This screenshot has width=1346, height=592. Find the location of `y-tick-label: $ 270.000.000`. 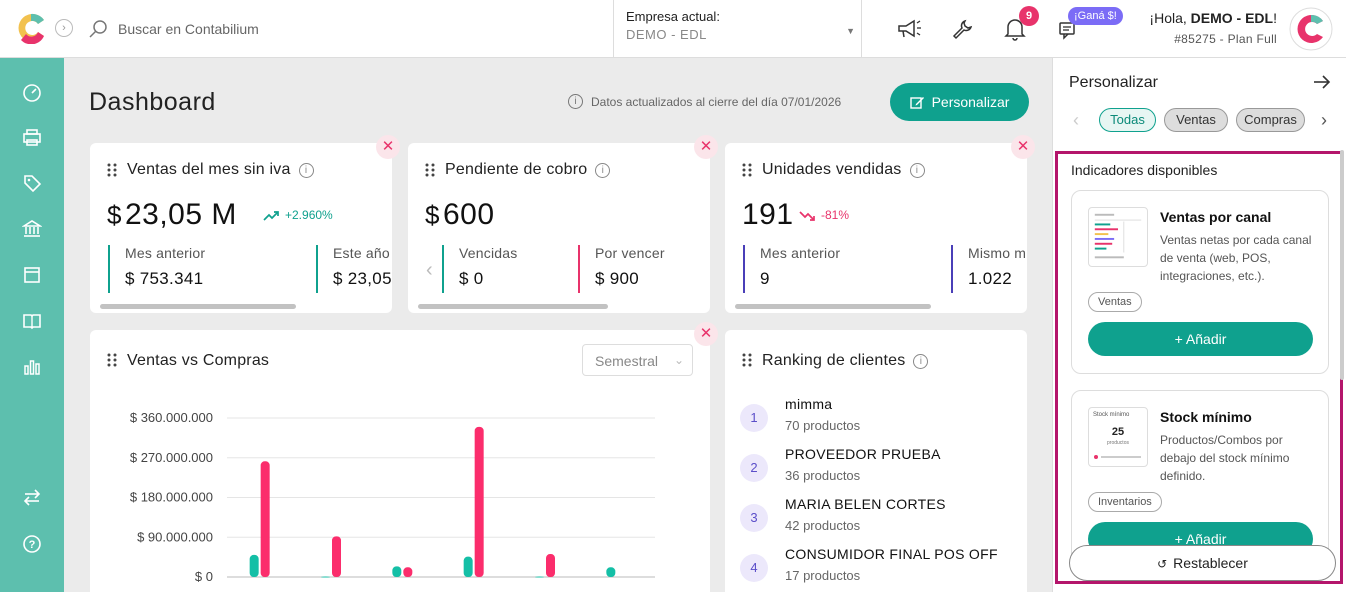

y-tick-label: $ 270.000.000 is located at coordinates (171, 457).